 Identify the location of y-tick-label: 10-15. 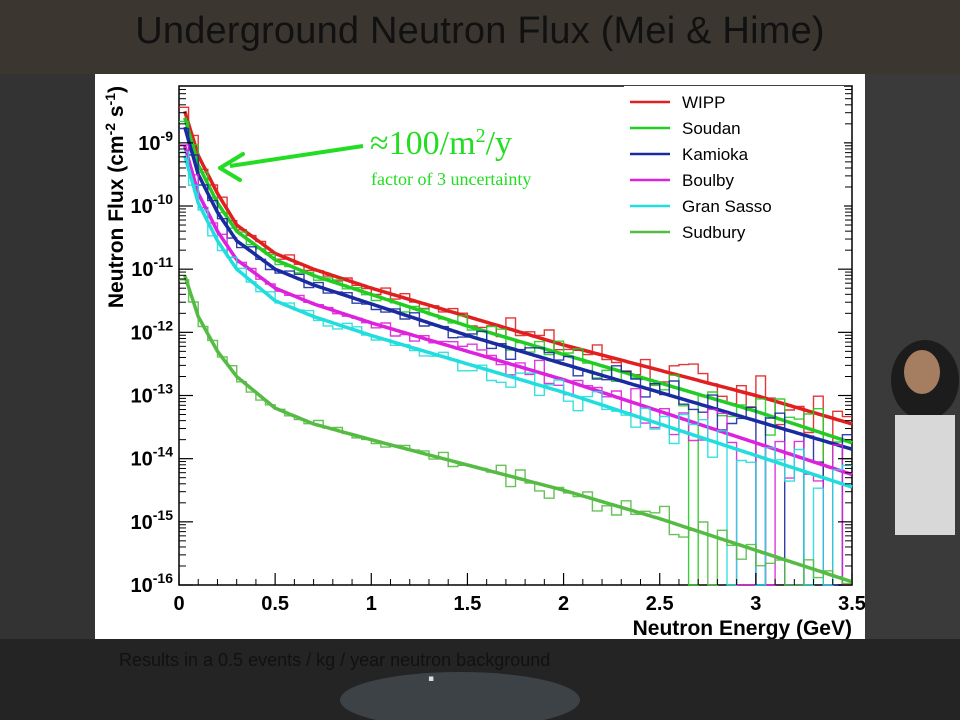
(152, 520).